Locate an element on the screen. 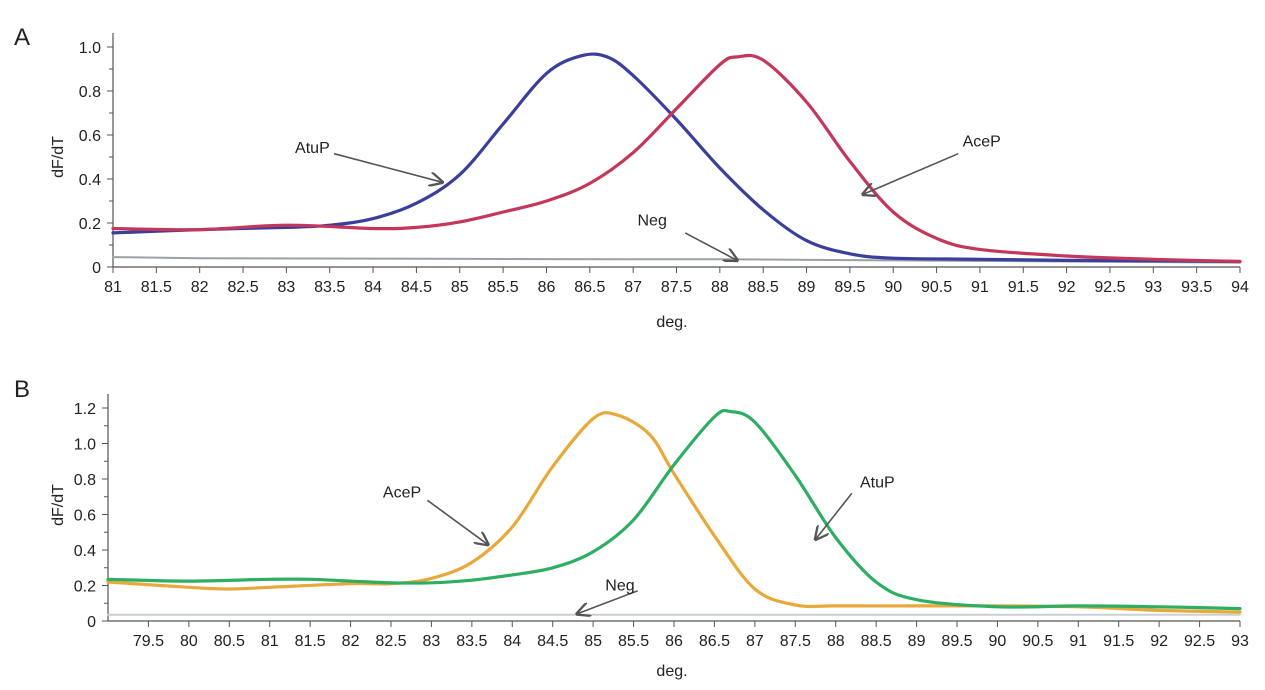 This screenshot has width=1265, height=690. panel-label-a: A is located at coordinates (22, 37).